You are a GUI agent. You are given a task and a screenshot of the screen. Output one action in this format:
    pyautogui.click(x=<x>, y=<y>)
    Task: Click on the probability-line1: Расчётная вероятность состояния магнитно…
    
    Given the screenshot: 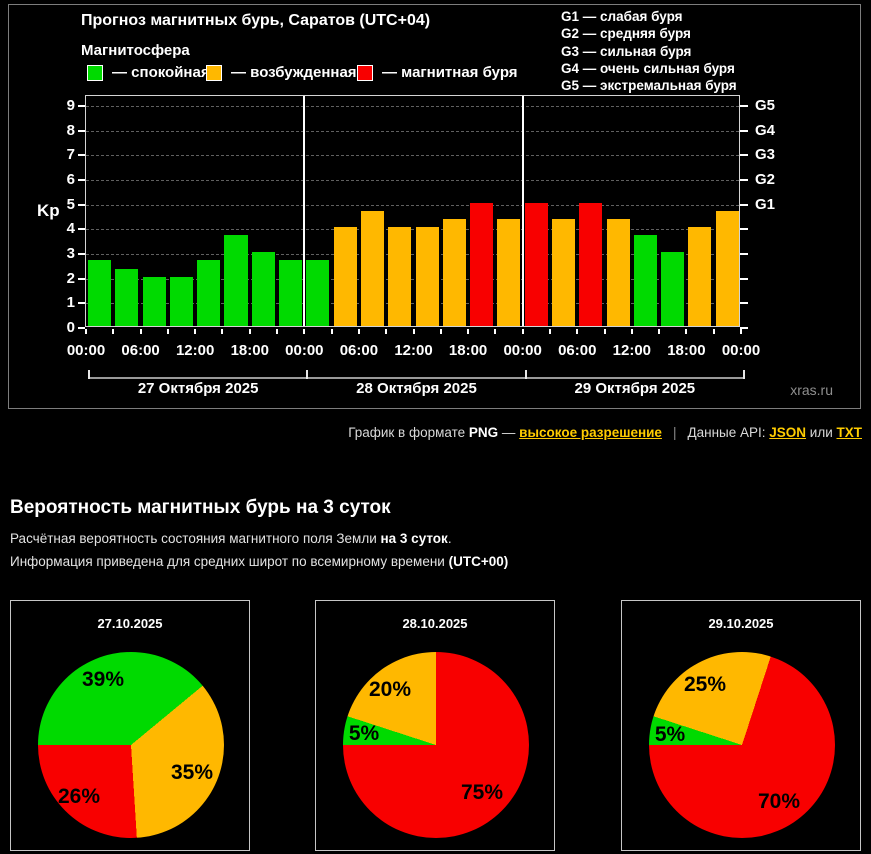 What is the action you would take?
    pyautogui.click(x=231, y=538)
    